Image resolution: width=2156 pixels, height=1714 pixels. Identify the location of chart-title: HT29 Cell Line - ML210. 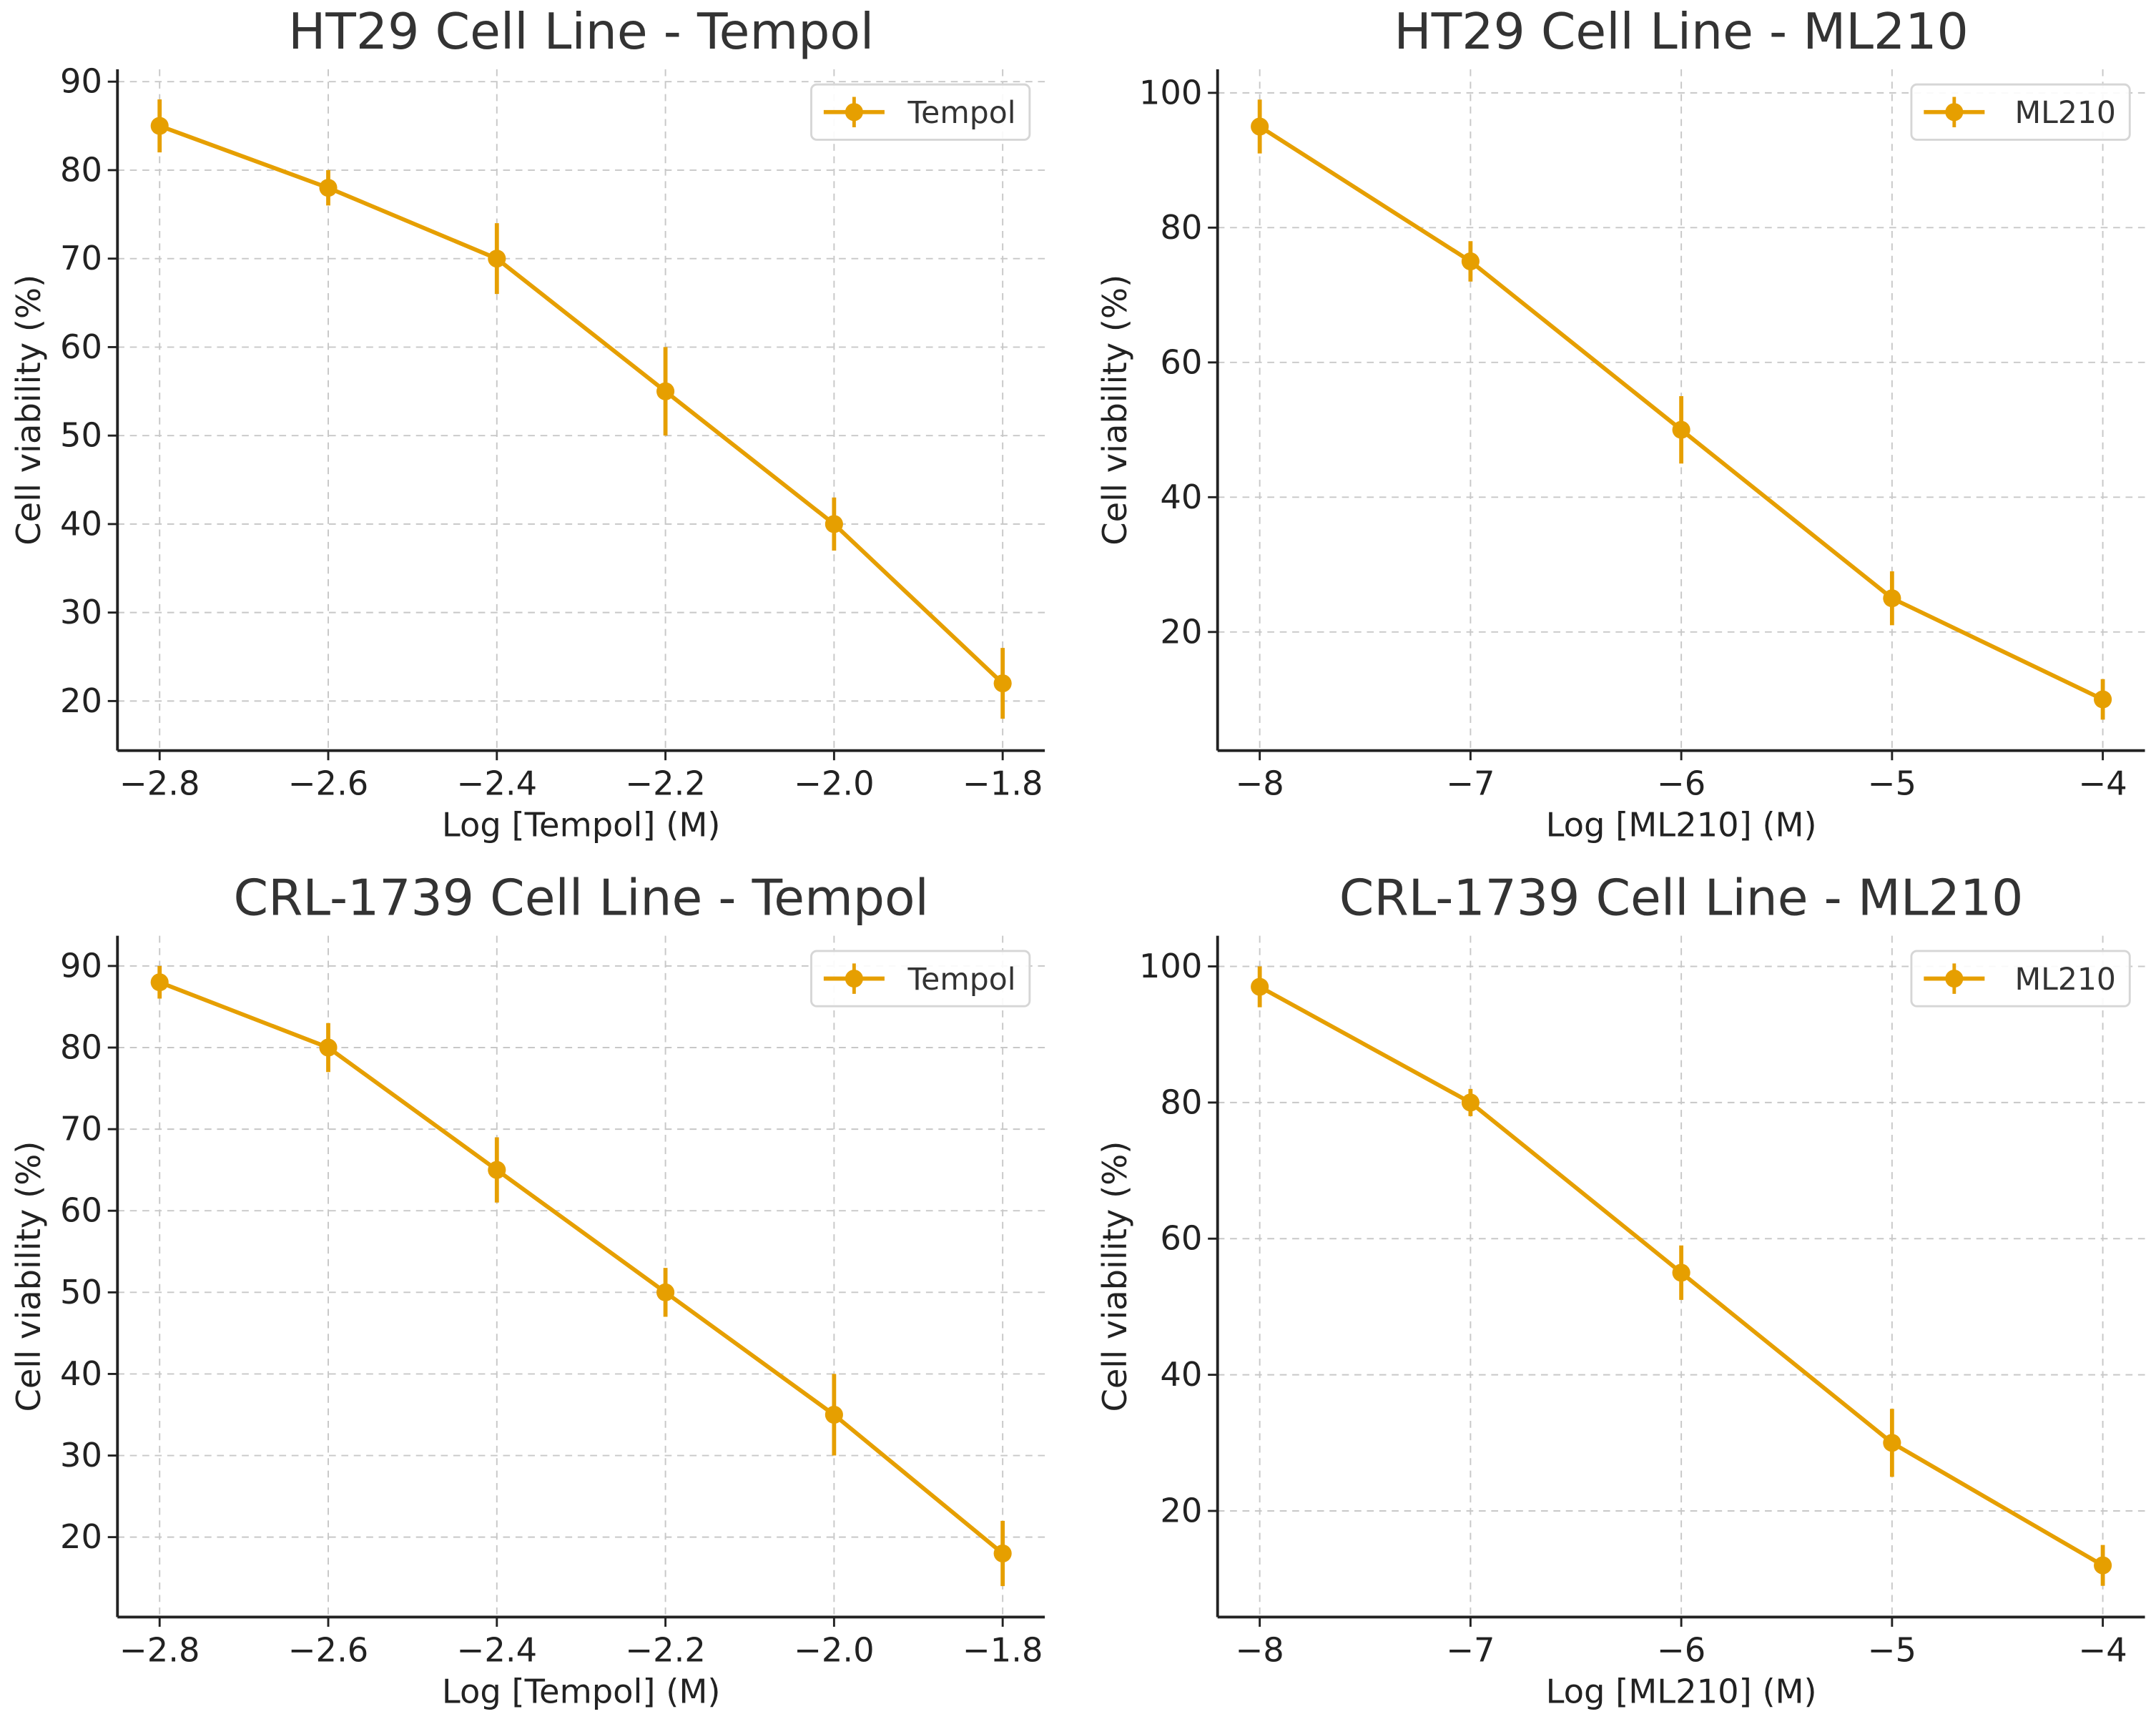
(1681, 32).